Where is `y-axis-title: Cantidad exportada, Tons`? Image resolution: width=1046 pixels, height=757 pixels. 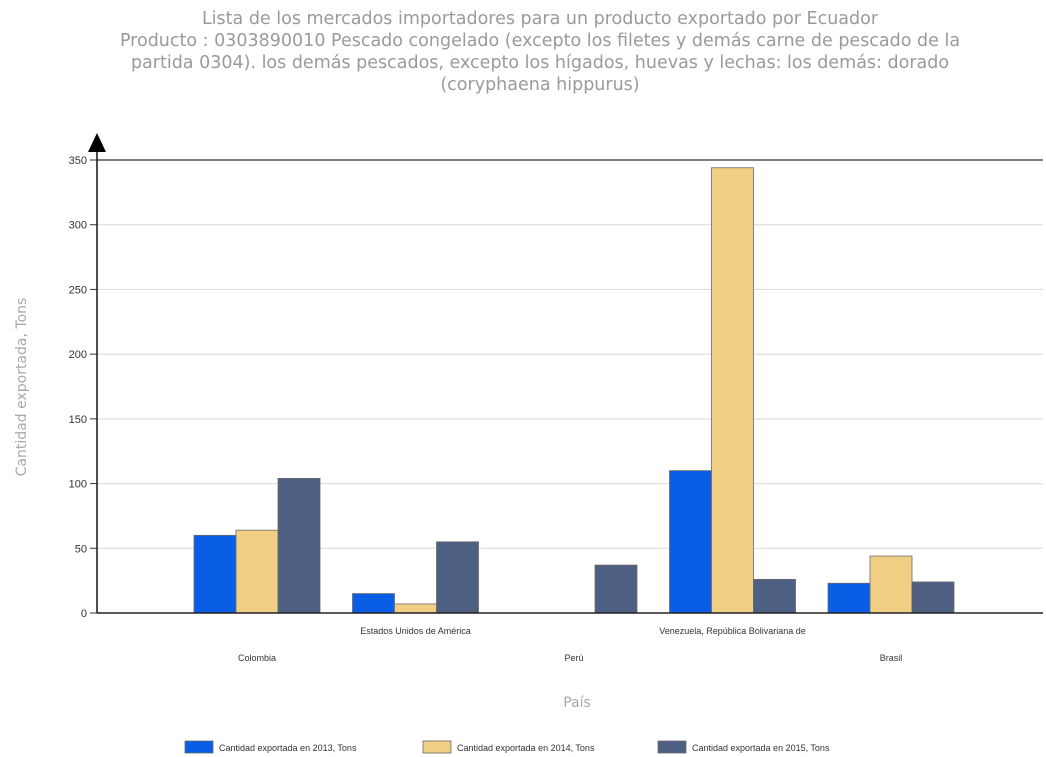 y-axis-title: Cantidad exportada, Tons is located at coordinates (22, 387).